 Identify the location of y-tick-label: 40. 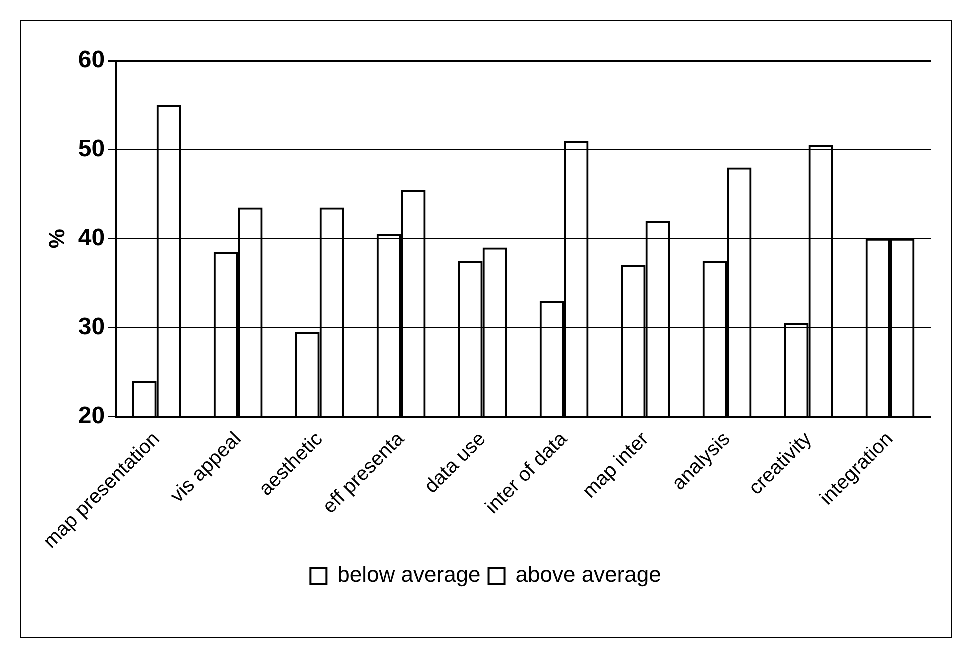
(92, 238).